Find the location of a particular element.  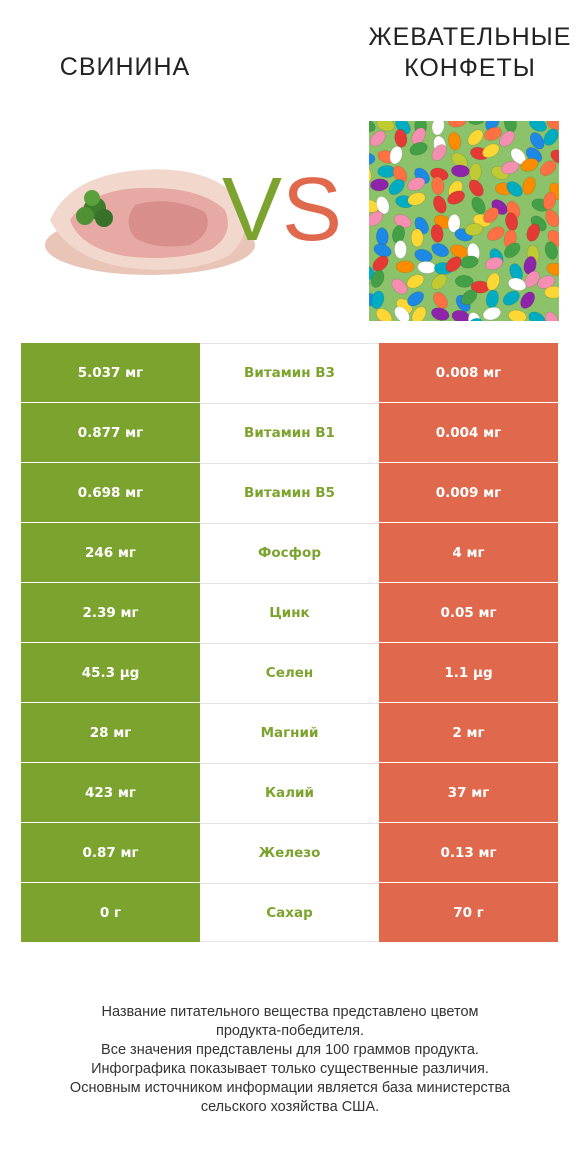

nutrient-row: 246 мг Фосфор 4 мг is located at coordinates (289, 553).